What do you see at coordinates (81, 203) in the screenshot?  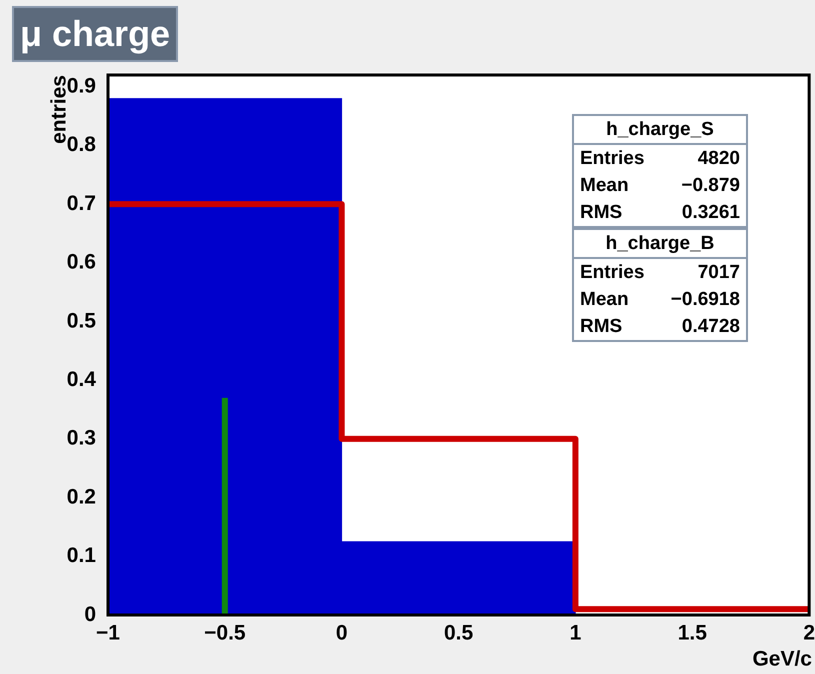 I see `y-tick-label: 0.7` at bounding box center [81, 203].